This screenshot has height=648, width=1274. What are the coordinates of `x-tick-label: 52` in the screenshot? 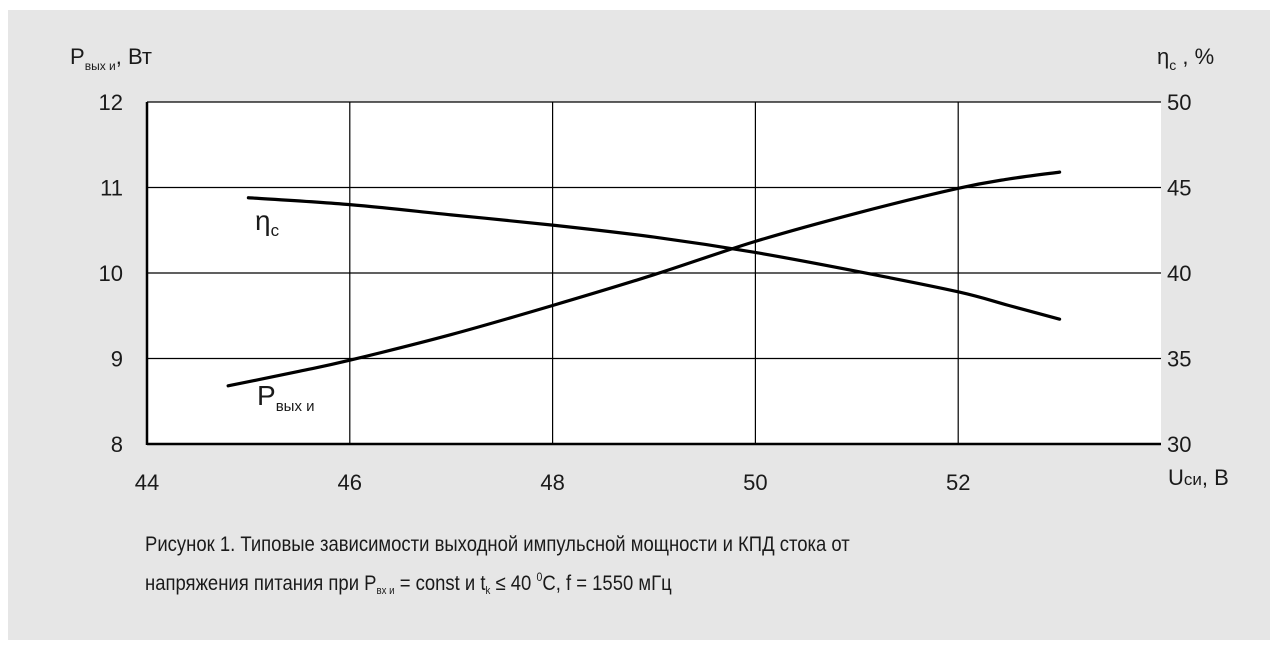 It's located at (958, 482).